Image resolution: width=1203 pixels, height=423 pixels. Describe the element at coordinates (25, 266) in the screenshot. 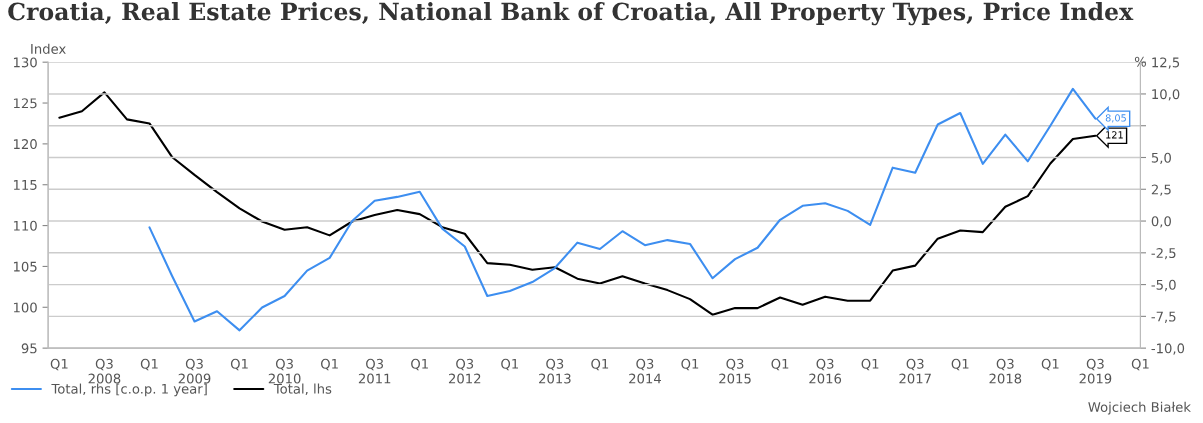

I see `y-tick-label: 105` at that location.